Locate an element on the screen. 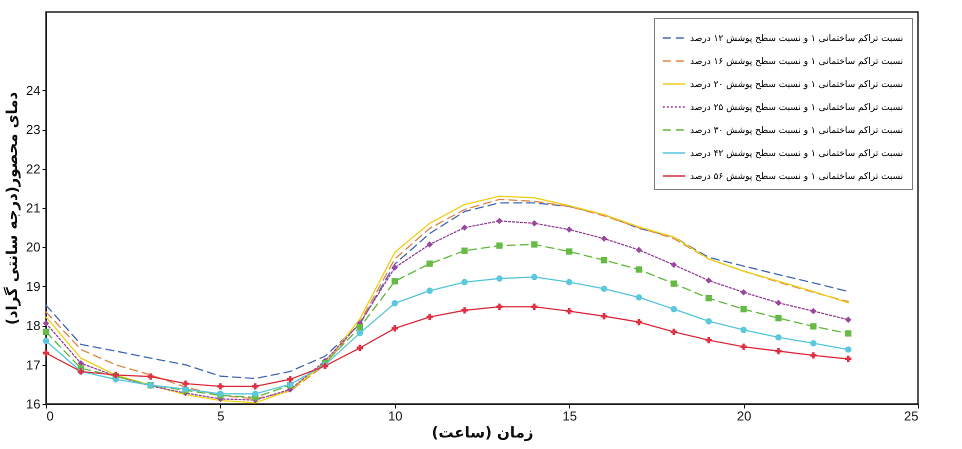  legend-label: نسبت تراکم ساختمانی ۱ و نسبت سطح پوشش ۲۰ درصد is located at coordinates (797, 85).